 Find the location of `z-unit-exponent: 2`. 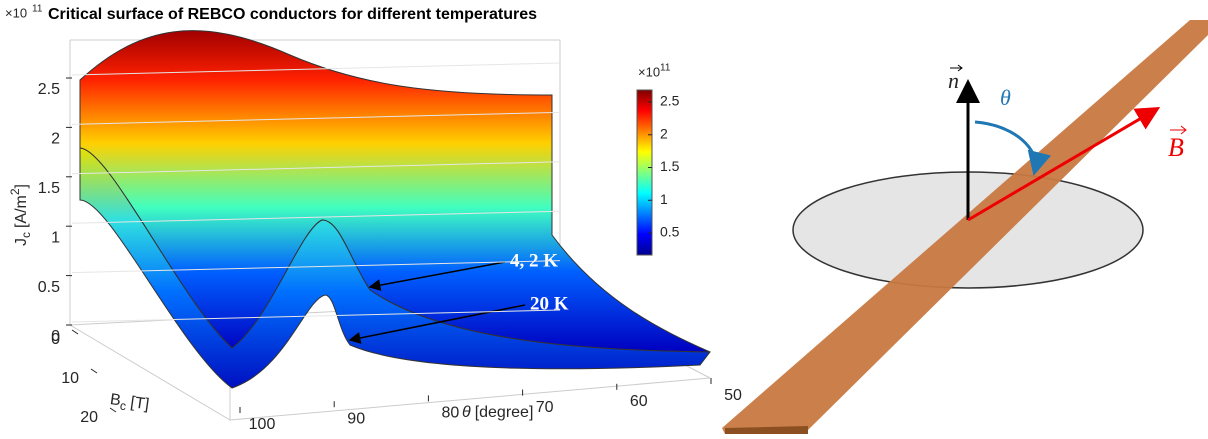

z-unit-exponent: 2 is located at coordinates (15, 191).